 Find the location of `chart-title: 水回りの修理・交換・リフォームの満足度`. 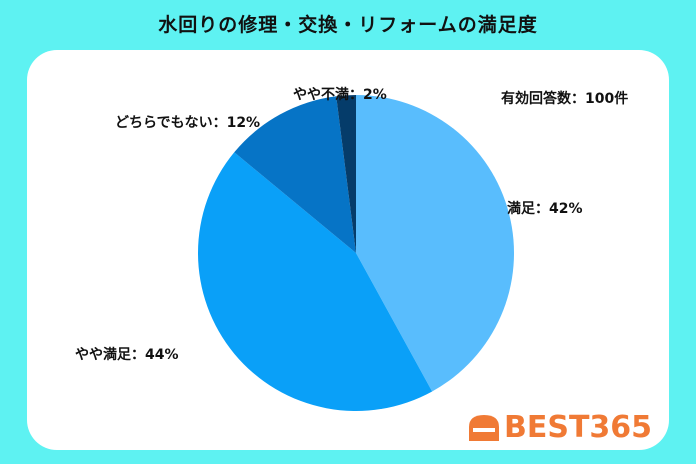

chart-title: 水回りの修理・交換・リフォームの満足度 is located at coordinates (348, 25).